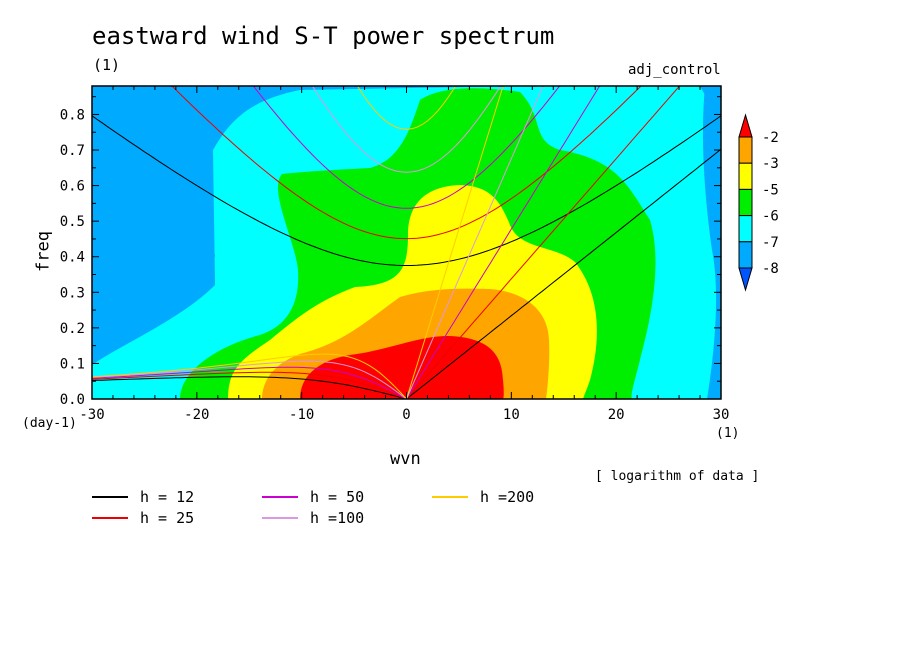 The width and height of the screenshot is (904, 654). I want to click on curve-er-h25, so click(249, 385).